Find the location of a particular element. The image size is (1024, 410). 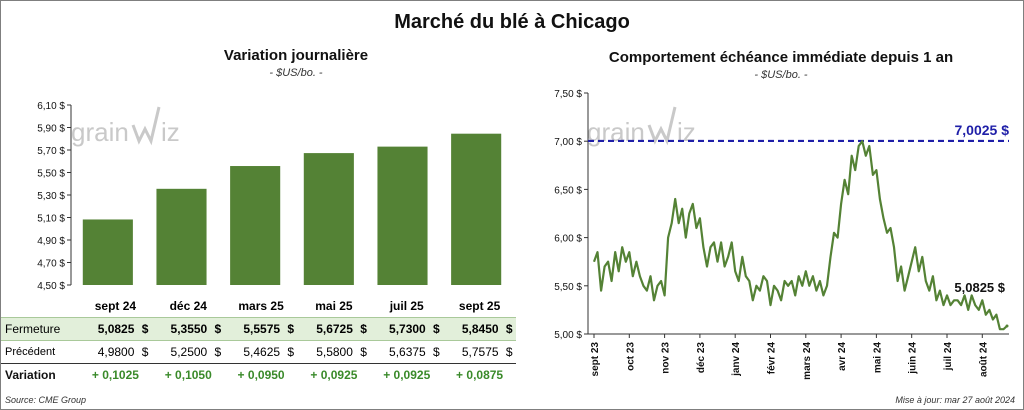

y-tick-label: 7,00 $ is located at coordinates (568, 142).